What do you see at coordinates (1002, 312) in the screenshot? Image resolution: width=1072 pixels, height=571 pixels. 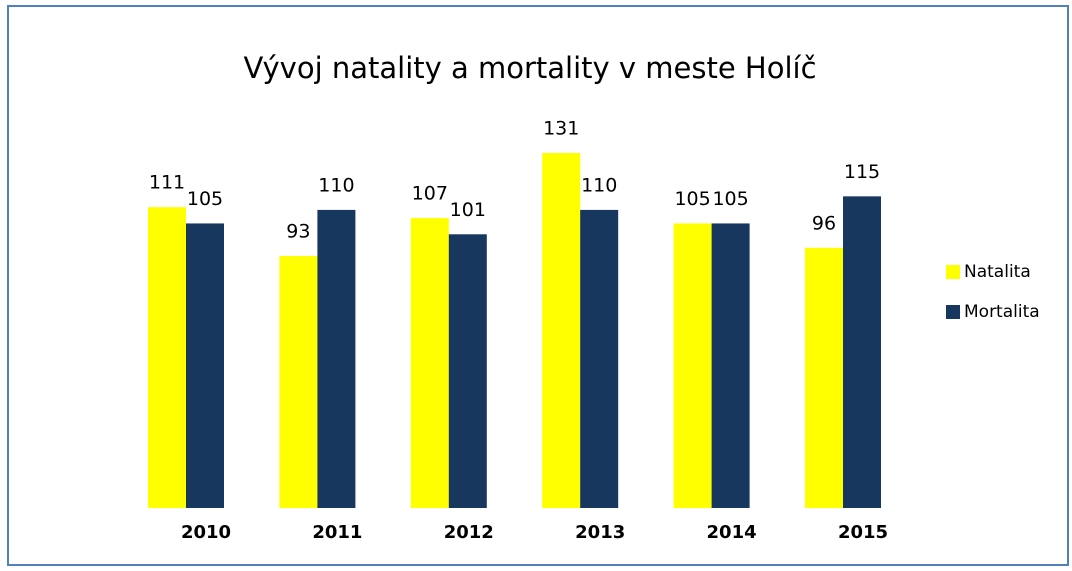 I see `legend-label: Mortalita` at bounding box center [1002, 312].